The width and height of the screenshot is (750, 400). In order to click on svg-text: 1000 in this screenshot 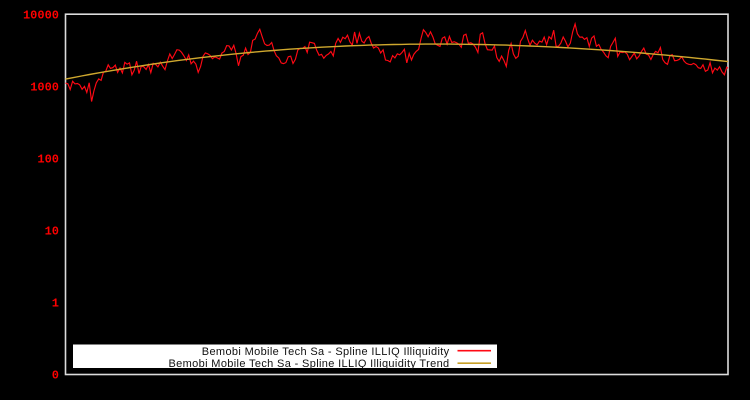, I will do `click(44, 88)`.